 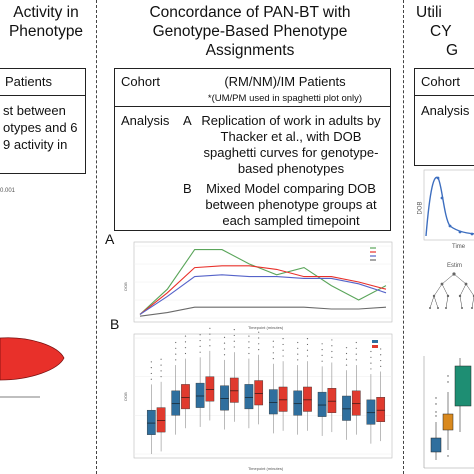 I want to click on item-b-line: Mixed Model comparing DOB, so click(x=291, y=188).